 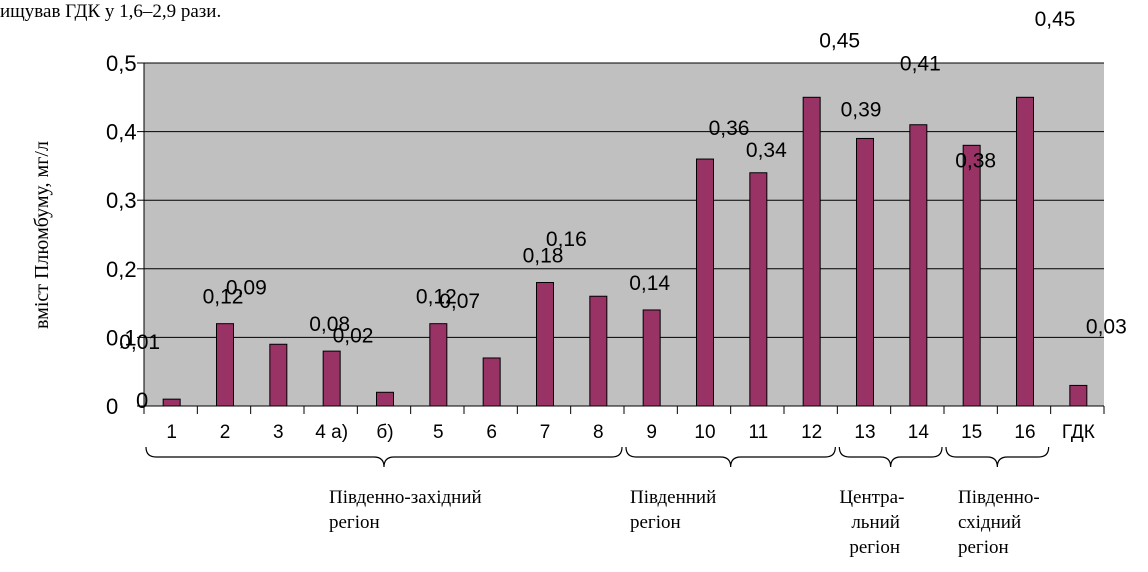 I want to click on y-tick-label: 0,2, so click(x=121, y=269).